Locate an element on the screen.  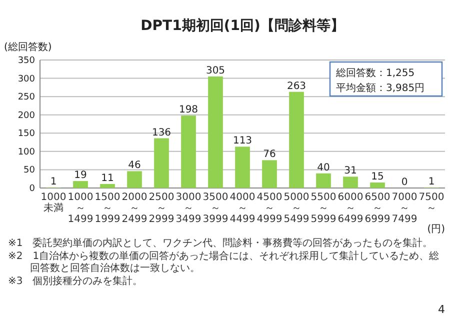
y-tick-label: 350 is located at coordinates (27, 61).